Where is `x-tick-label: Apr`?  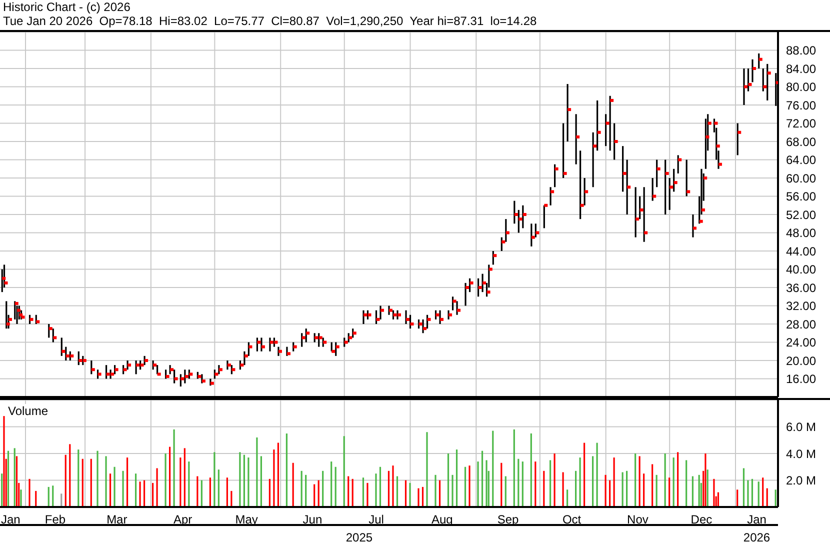
x-tick-label: Apr is located at coordinates (182, 519).